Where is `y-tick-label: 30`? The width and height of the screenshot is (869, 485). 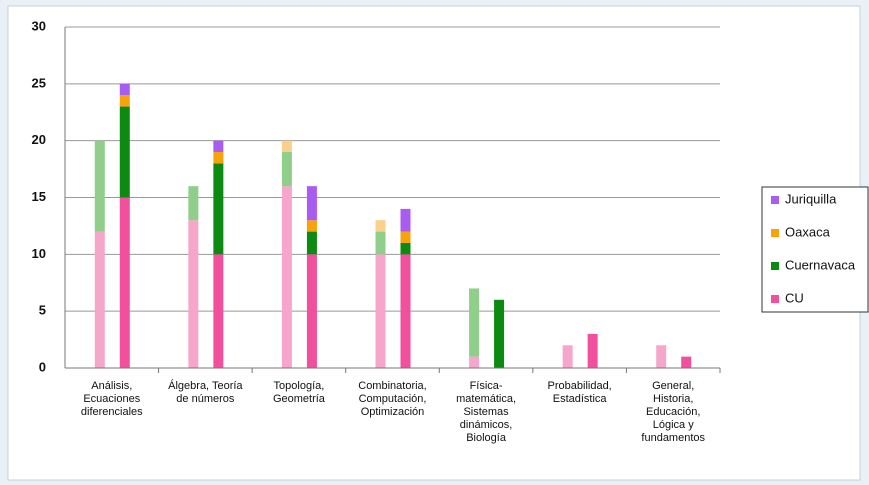 y-tick-label: 30 is located at coordinates (39, 25).